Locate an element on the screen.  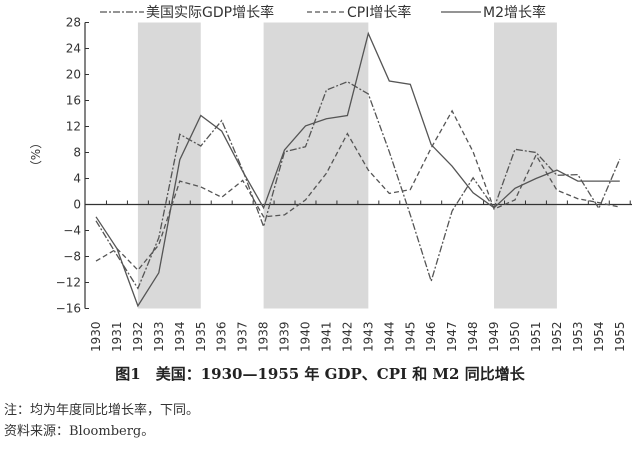
x-tick-label: 1930 is located at coordinates (96, 336).